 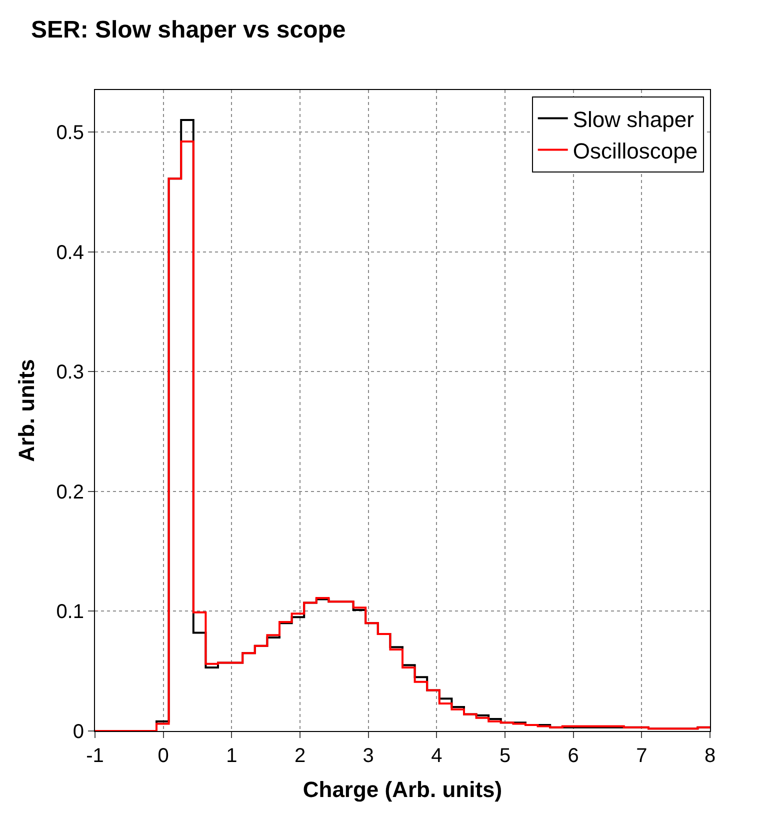 What do you see at coordinates (70, 133) in the screenshot?
I see `y-tick-label: 0.5` at bounding box center [70, 133].